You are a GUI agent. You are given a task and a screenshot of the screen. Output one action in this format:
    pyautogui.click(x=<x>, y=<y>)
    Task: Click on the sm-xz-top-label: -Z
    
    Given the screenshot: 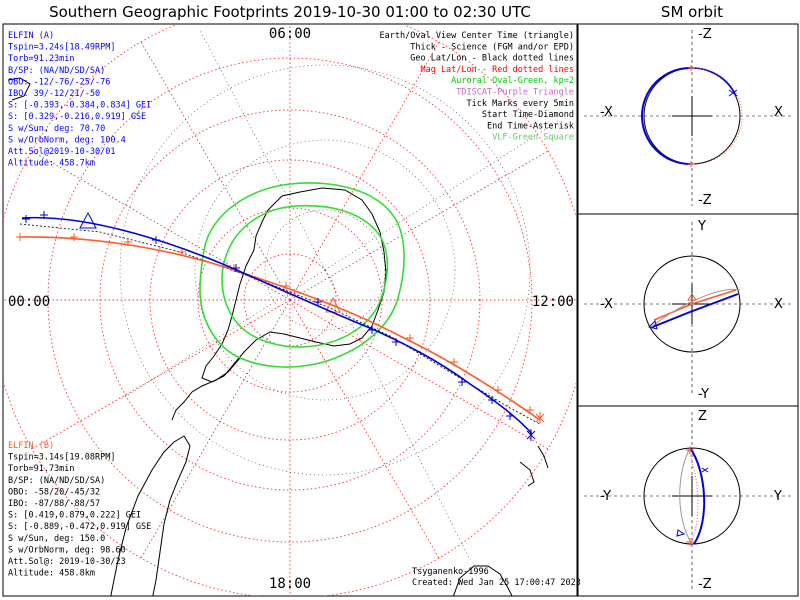 What is the action you would take?
    pyautogui.click(x=705, y=34)
    